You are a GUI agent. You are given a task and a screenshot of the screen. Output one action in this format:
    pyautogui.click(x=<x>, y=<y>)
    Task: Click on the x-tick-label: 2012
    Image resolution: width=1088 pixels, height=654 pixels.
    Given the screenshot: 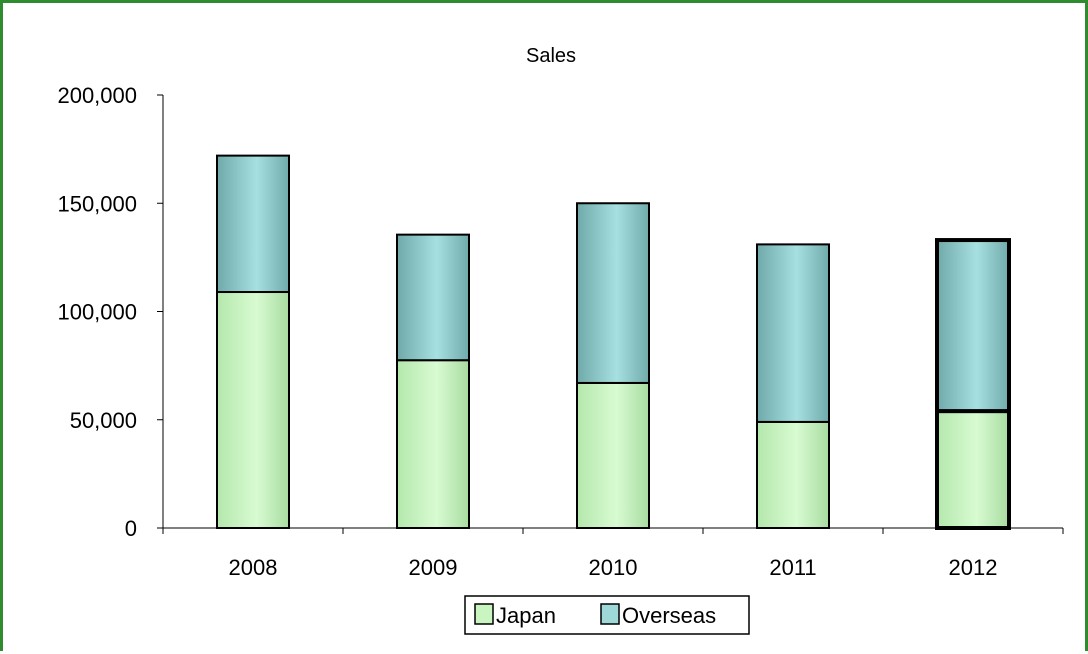 What is the action you would take?
    pyautogui.click(x=973, y=567)
    